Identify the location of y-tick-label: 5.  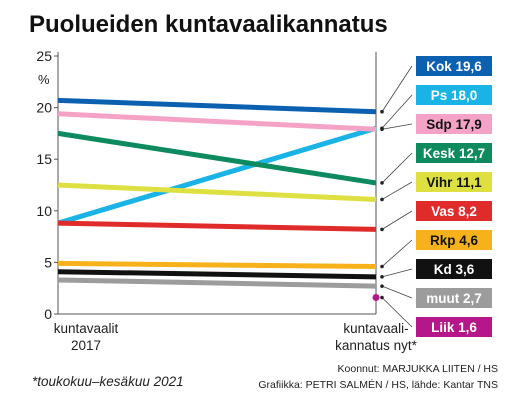
(48, 262).